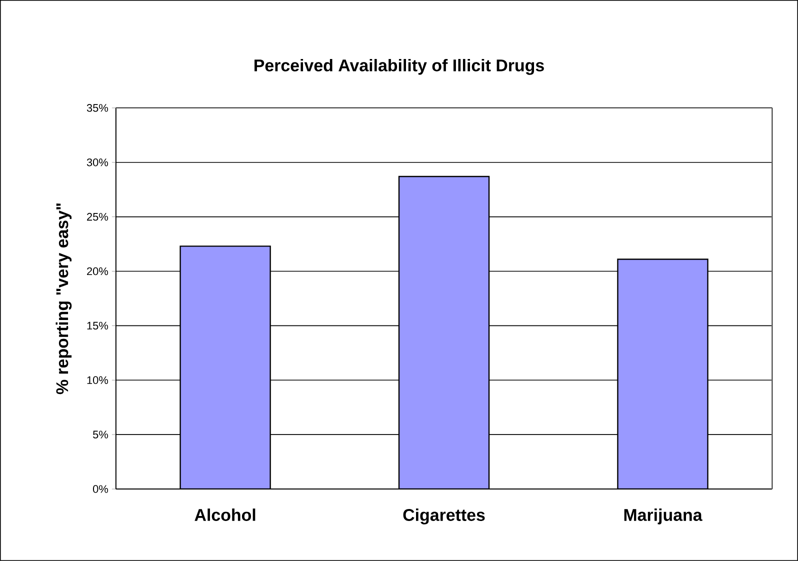 The image size is (798, 561). What do you see at coordinates (100, 434) in the screenshot?
I see `y-tick-label: 5%` at bounding box center [100, 434].